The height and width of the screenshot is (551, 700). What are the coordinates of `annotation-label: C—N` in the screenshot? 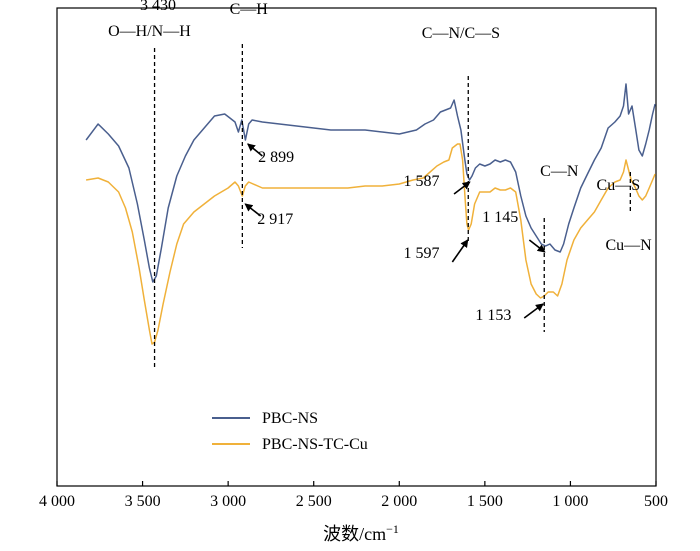 It's located at (559, 171).